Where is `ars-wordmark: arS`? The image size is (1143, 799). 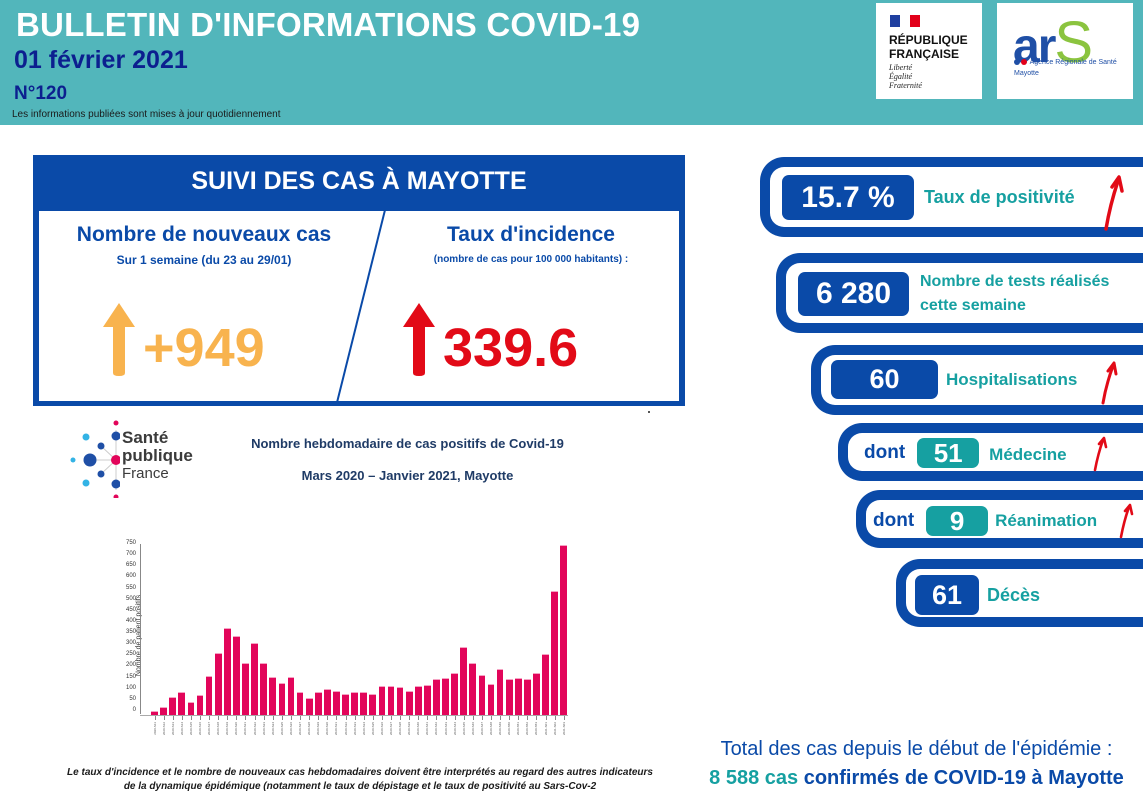
ars-wordmark: arS is located at coordinates (1053, 42).